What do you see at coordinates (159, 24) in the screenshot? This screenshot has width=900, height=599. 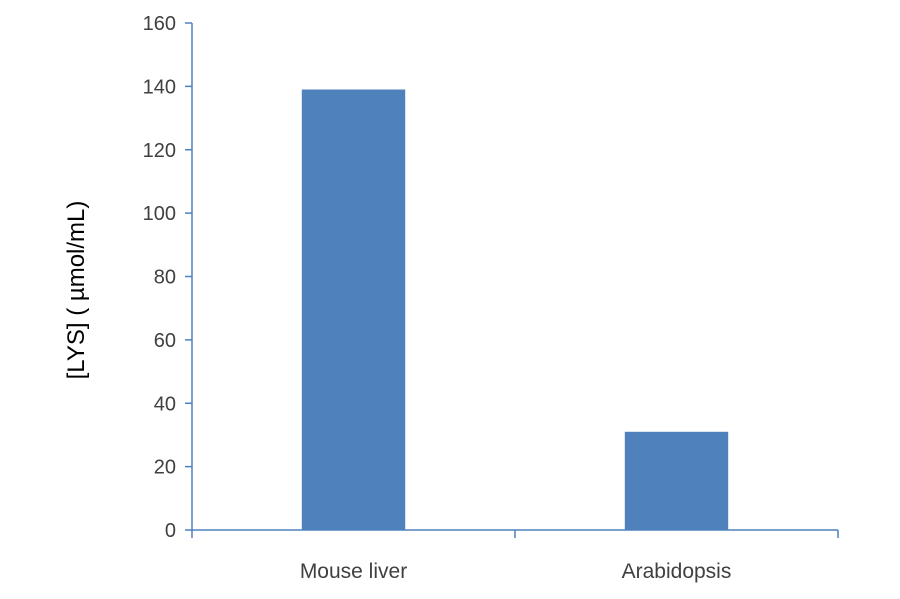 I see `y-tick-label: 160` at bounding box center [159, 24].